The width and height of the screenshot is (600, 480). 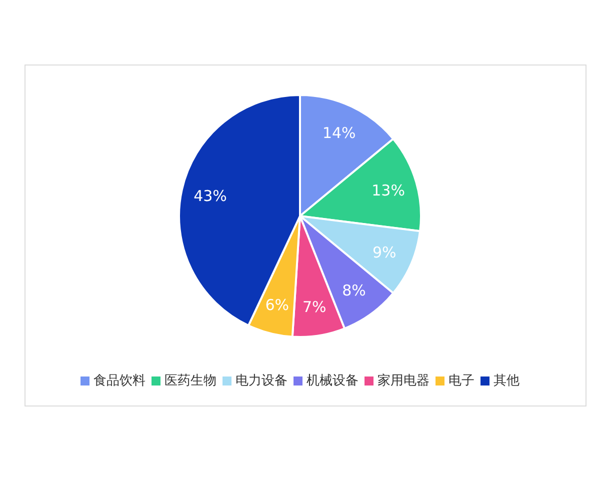 I want to click on legend-label: 家用电器, so click(x=404, y=380).